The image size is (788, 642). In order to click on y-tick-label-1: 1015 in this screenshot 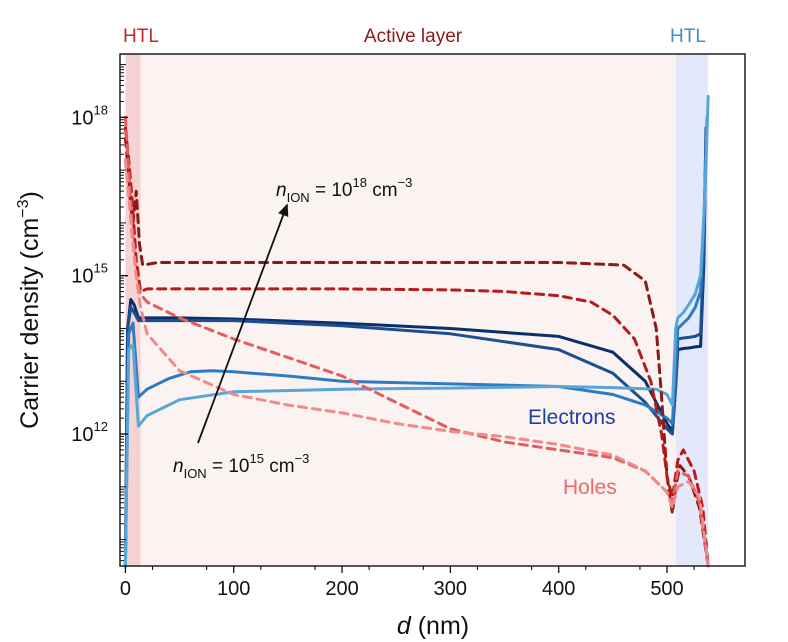, I will do `click(89, 274)`.